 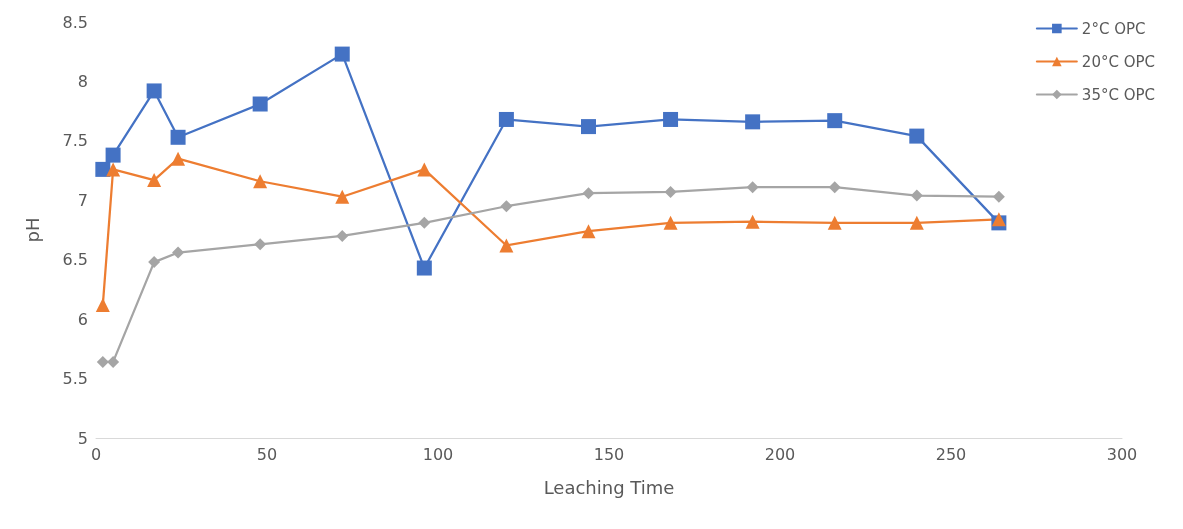 I want to click on x-tick-label: 250, so click(x=951, y=454).